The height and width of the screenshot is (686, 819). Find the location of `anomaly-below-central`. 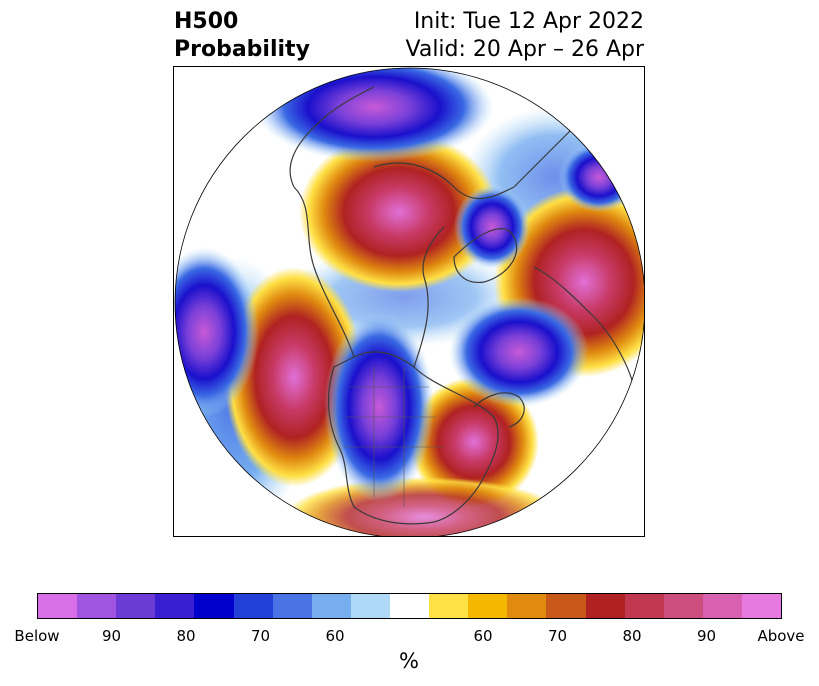

anomaly-below-central is located at coordinates (379, 407).